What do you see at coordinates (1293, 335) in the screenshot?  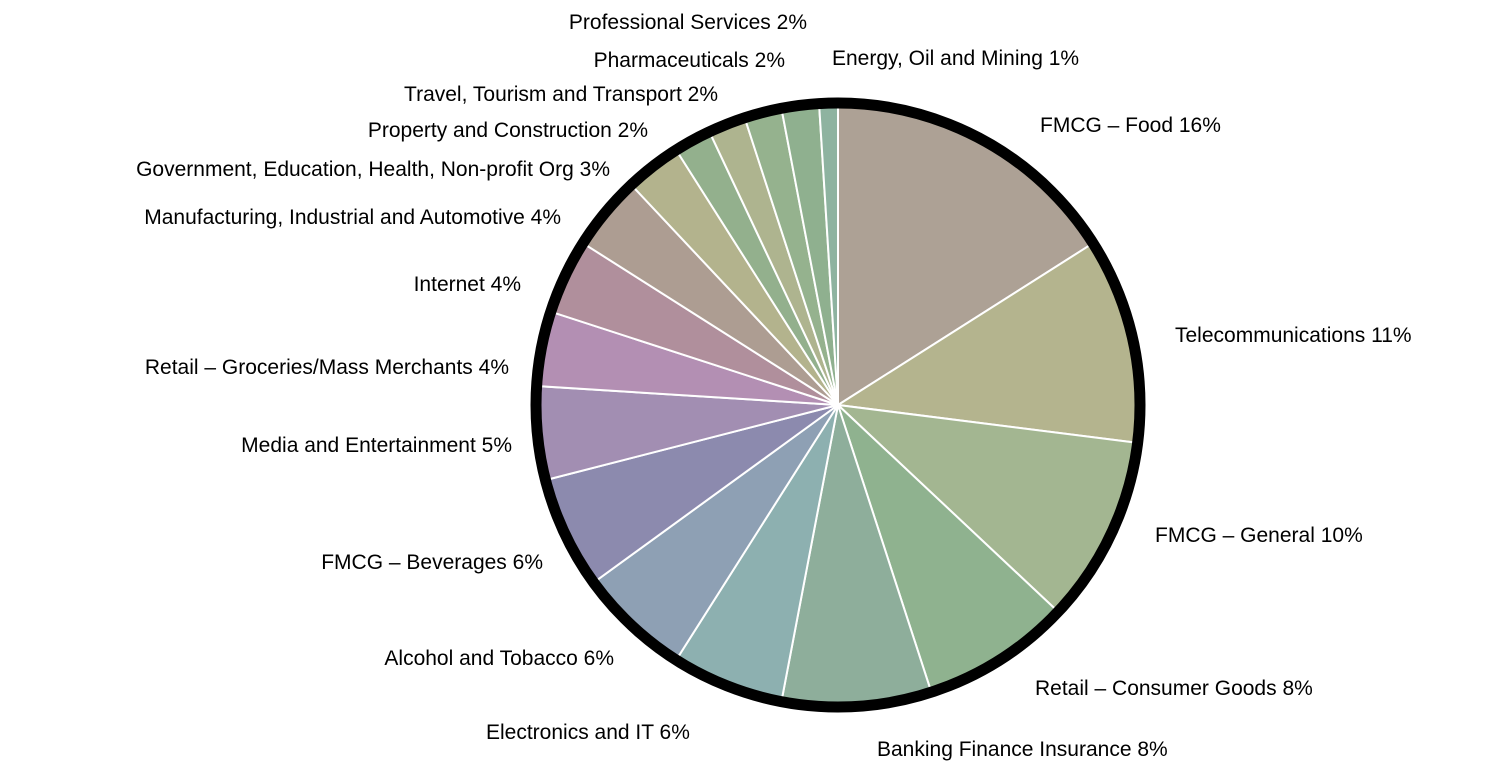 I see `slice-label: Telecommunications 11%` at bounding box center [1293, 335].